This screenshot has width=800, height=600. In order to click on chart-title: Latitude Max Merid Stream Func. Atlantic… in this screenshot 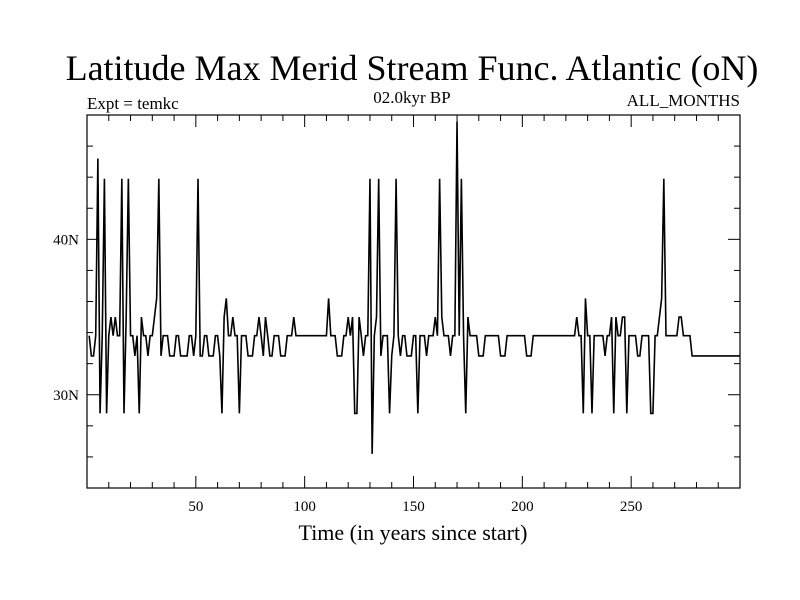, I will do `click(412, 68)`.